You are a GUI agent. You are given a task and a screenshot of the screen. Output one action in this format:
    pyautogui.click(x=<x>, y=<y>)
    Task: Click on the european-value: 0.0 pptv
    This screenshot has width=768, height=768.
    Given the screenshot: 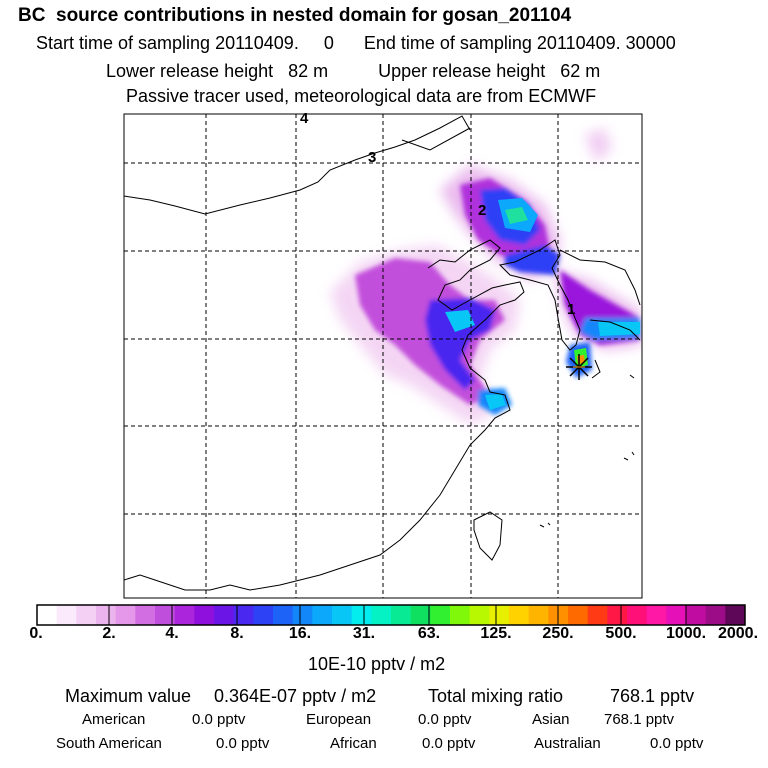 What is the action you would take?
    pyautogui.click(x=445, y=719)
    